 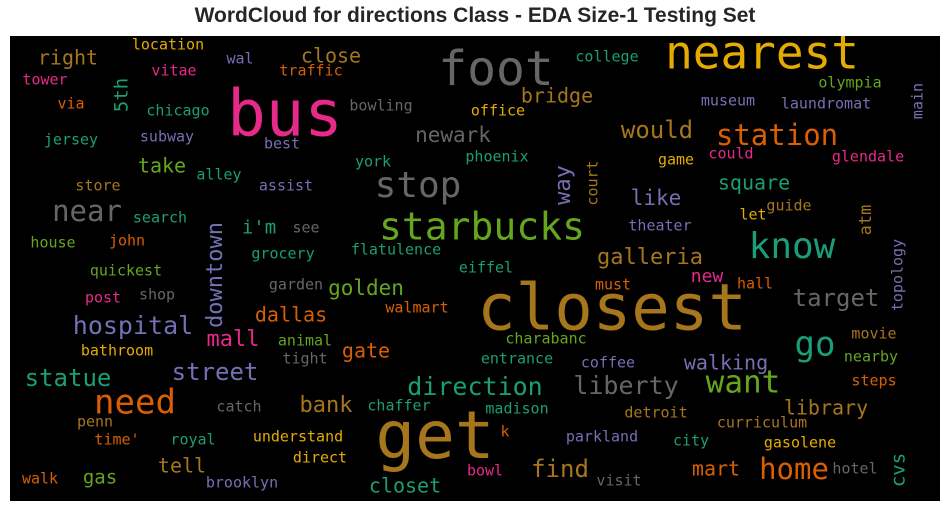 What do you see at coordinates (918, 101) in the screenshot?
I see `word-61: main` at bounding box center [918, 101].